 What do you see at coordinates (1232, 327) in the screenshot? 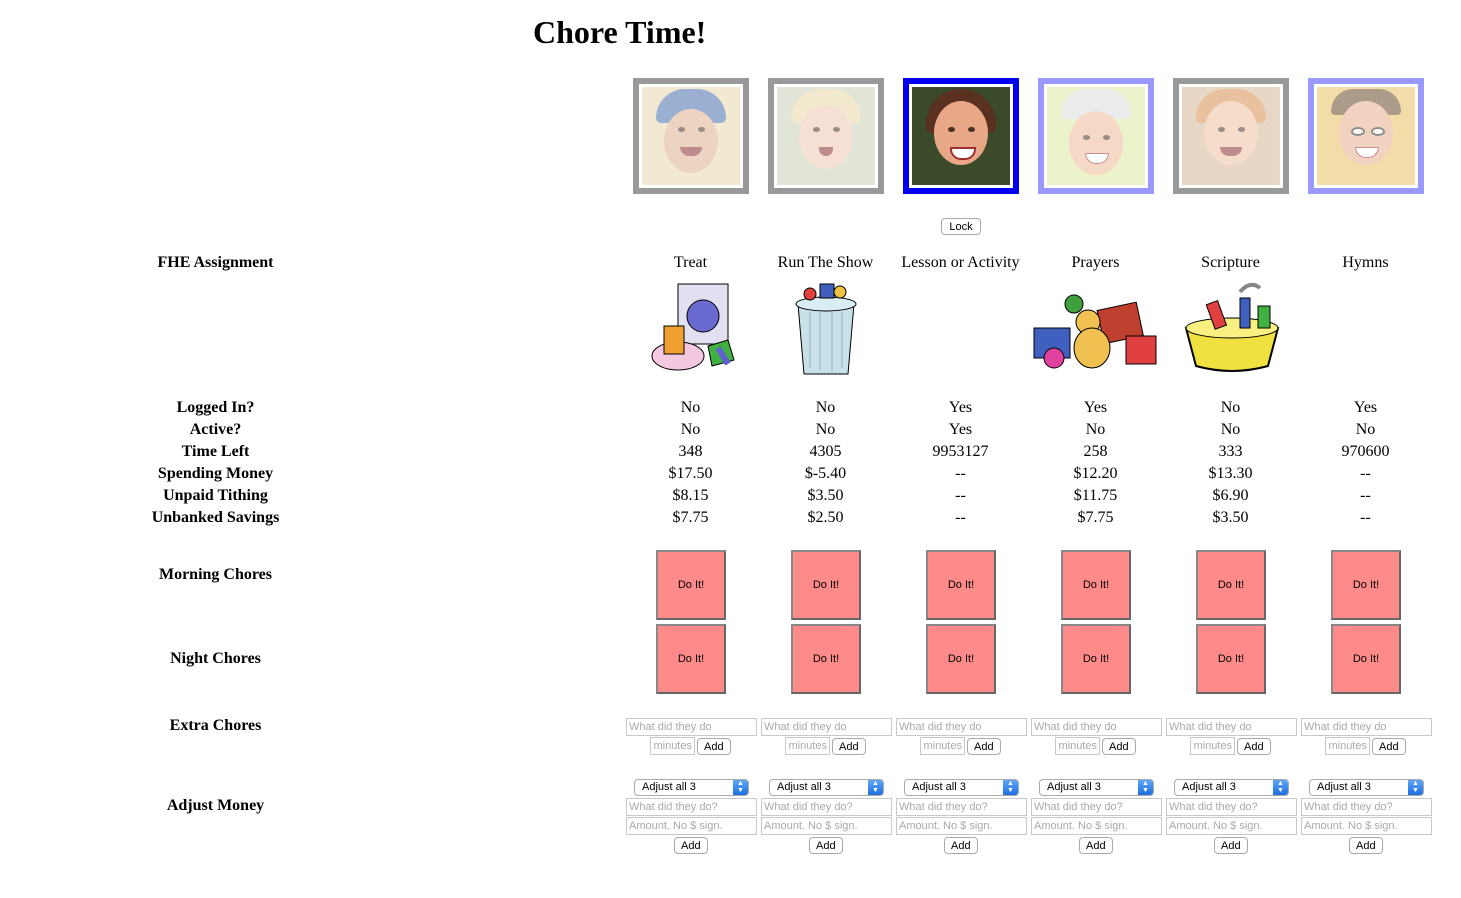
I see `dish-tub-icon` at bounding box center [1232, 327].